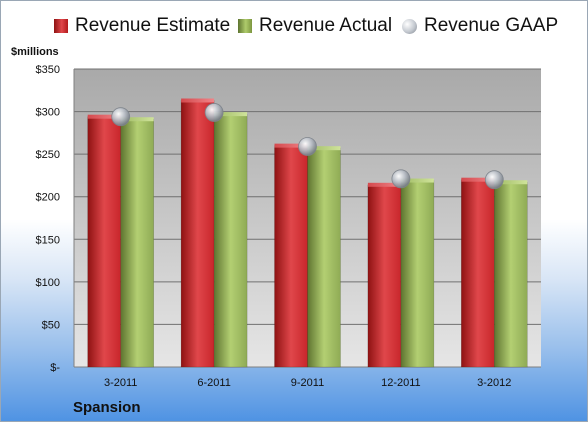  I want to click on x-tick-label: 6-2011, so click(213, 383).